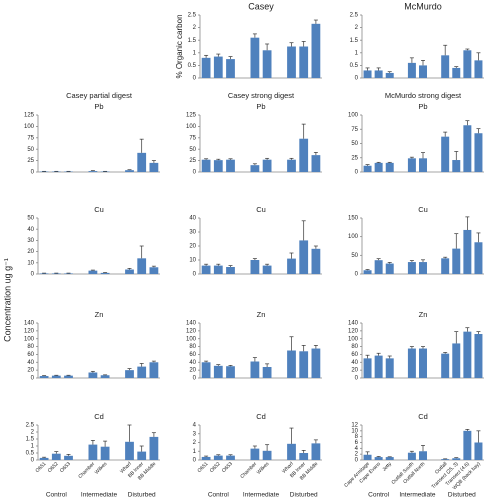 The height and width of the screenshot is (500, 487). I want to click on panel-y-label: % Organic carbon, so click(179, 46).